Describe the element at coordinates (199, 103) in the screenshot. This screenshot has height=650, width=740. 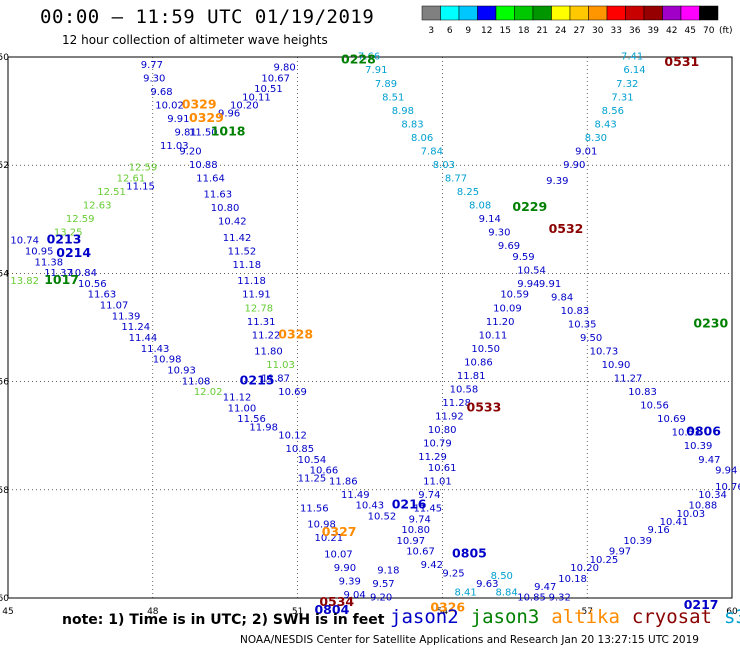
I see `time-label: 0329` at that location.